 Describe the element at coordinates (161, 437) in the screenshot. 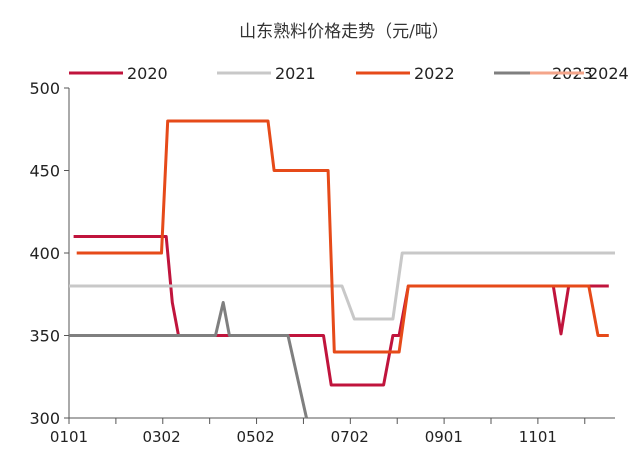

I see `x-tick-label: 0302` at that location.